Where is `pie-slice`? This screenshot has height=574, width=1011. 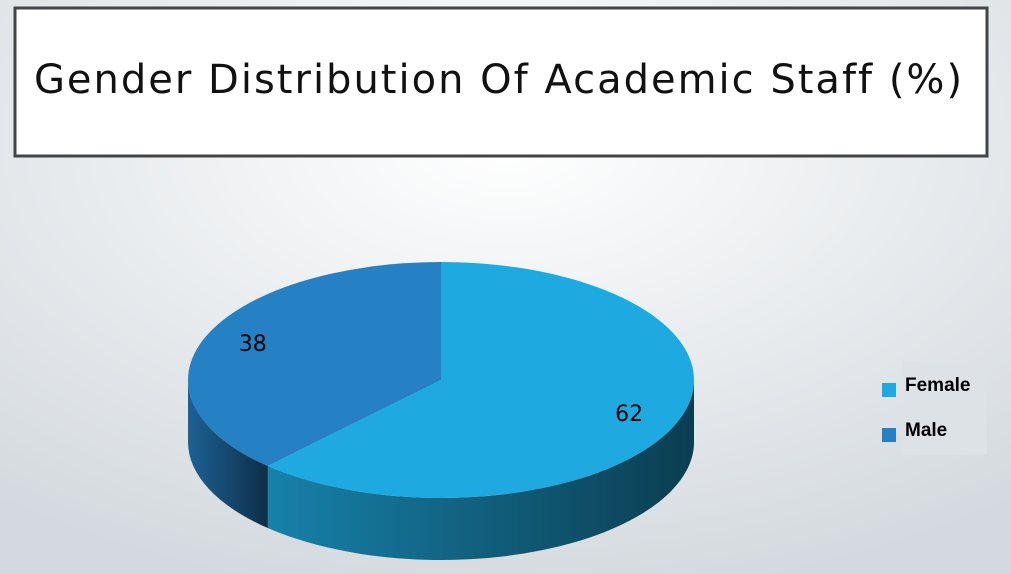 pie-slice is located at coordinates (314, 364).